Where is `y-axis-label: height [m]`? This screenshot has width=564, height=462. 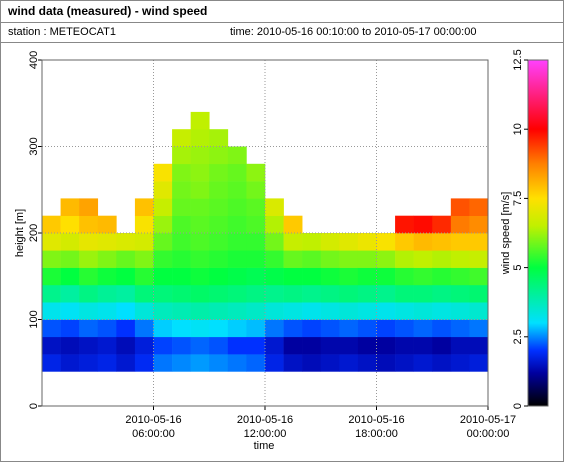
y-axis-label: height [m] is located at coordinates (20, 233).